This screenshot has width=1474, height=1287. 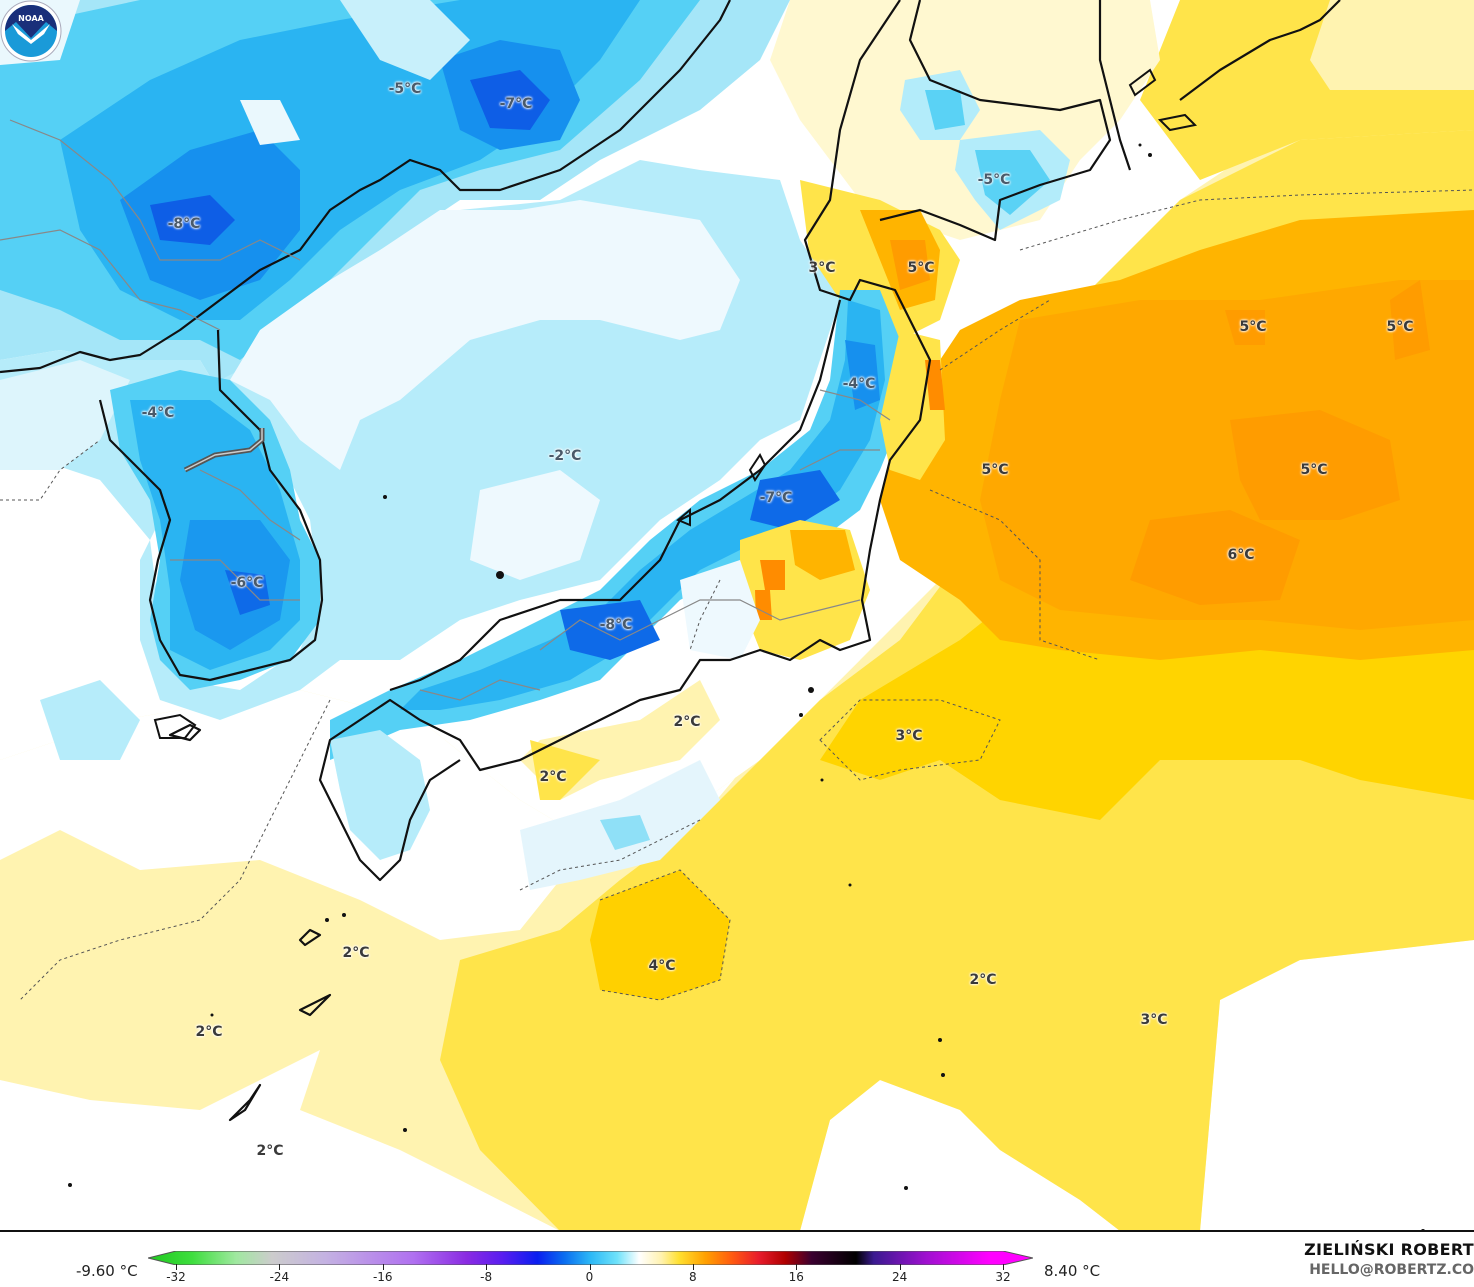 What do you see at coordinates (1391, 1270) in the screenshot?
I see `author-email: HELLO@ROBERTZ.CO` at bounding box center [1391, 1270].